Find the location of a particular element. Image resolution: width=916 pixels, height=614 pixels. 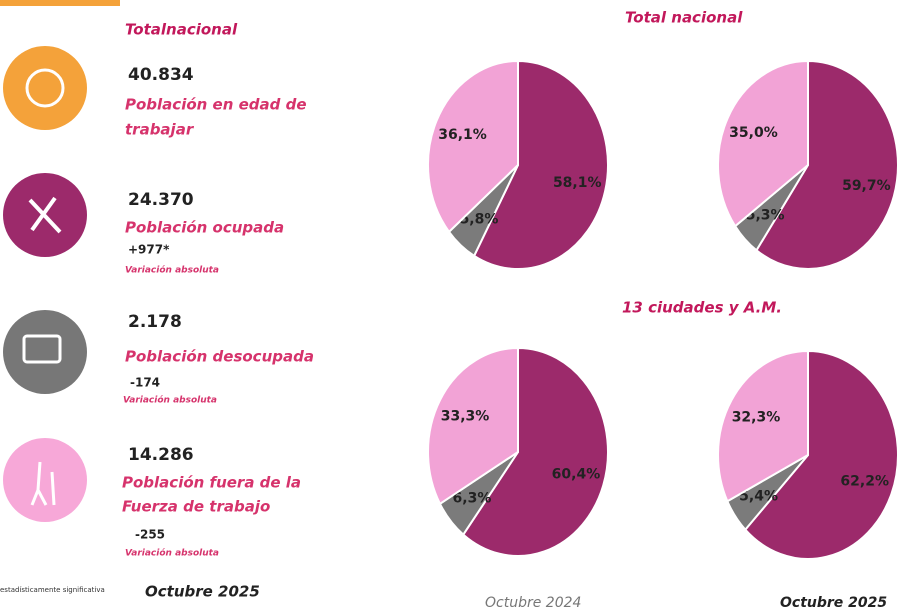

stat-label: Población desocupada is located at coordinates (219, 357).